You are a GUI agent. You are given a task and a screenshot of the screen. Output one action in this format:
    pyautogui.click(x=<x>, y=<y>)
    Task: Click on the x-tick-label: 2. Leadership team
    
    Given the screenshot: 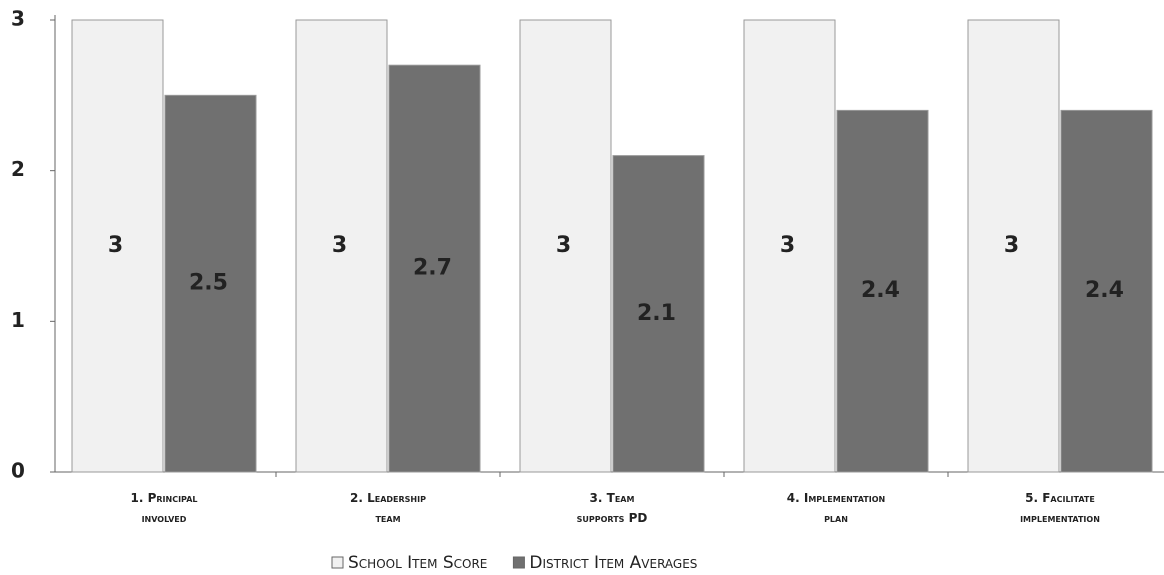 What is the action you would take?
    pyautogui.click(x=388, y=508)
    